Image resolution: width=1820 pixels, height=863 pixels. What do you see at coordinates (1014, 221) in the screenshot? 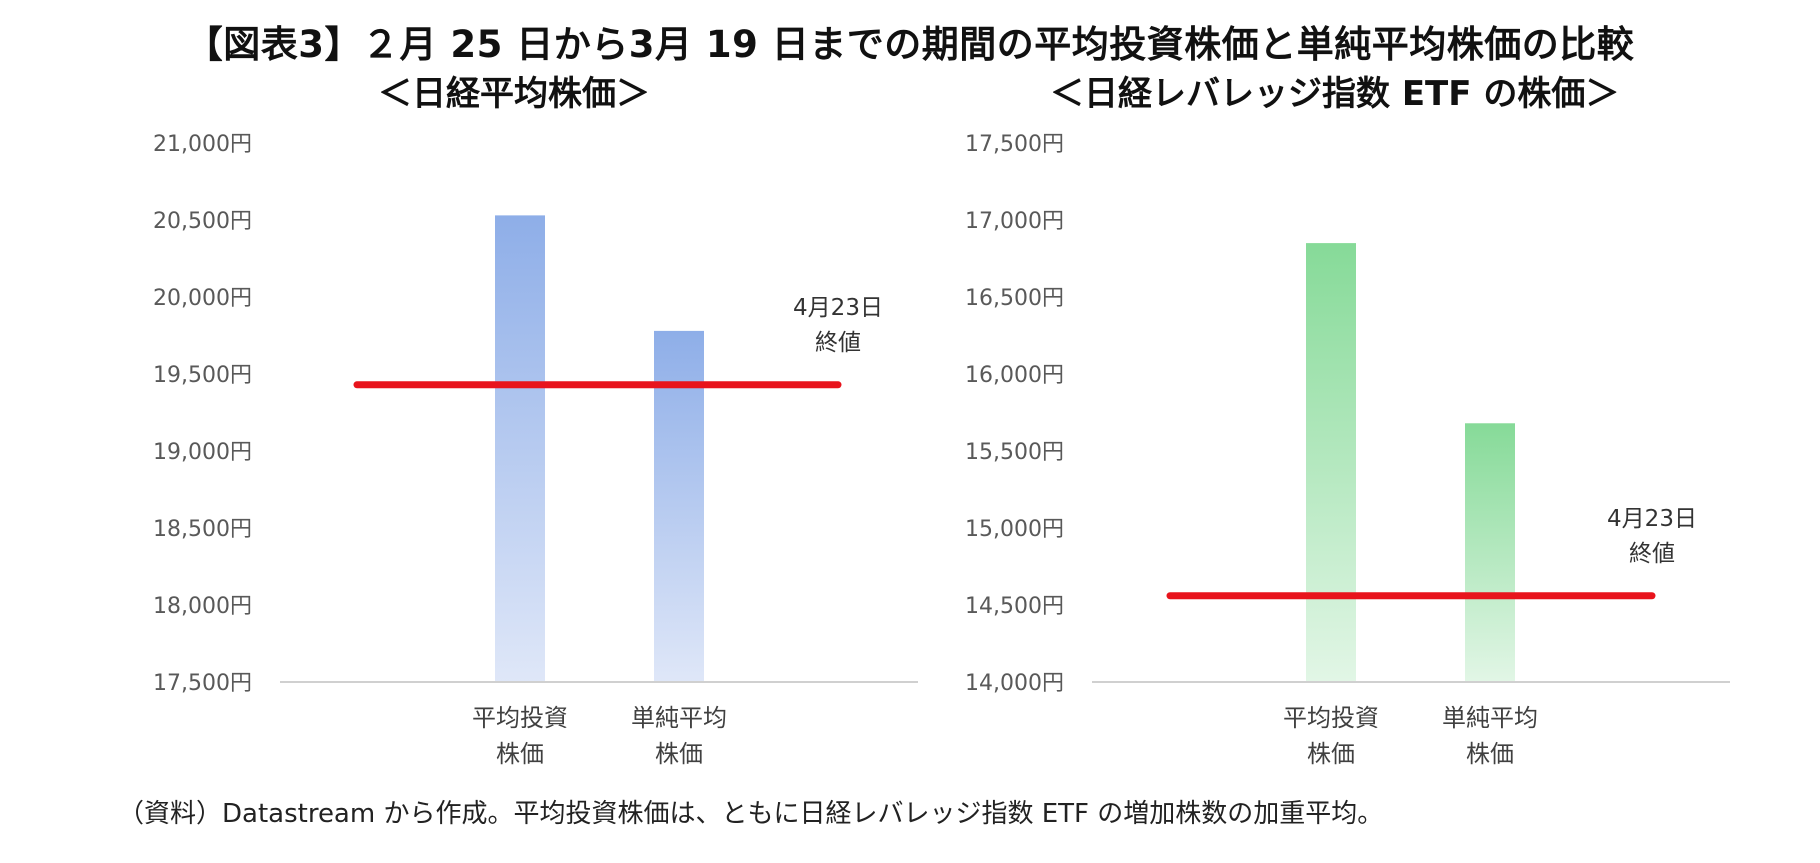
I see `y-tick-label: 17,000円` at bounding box center [1014, 221].